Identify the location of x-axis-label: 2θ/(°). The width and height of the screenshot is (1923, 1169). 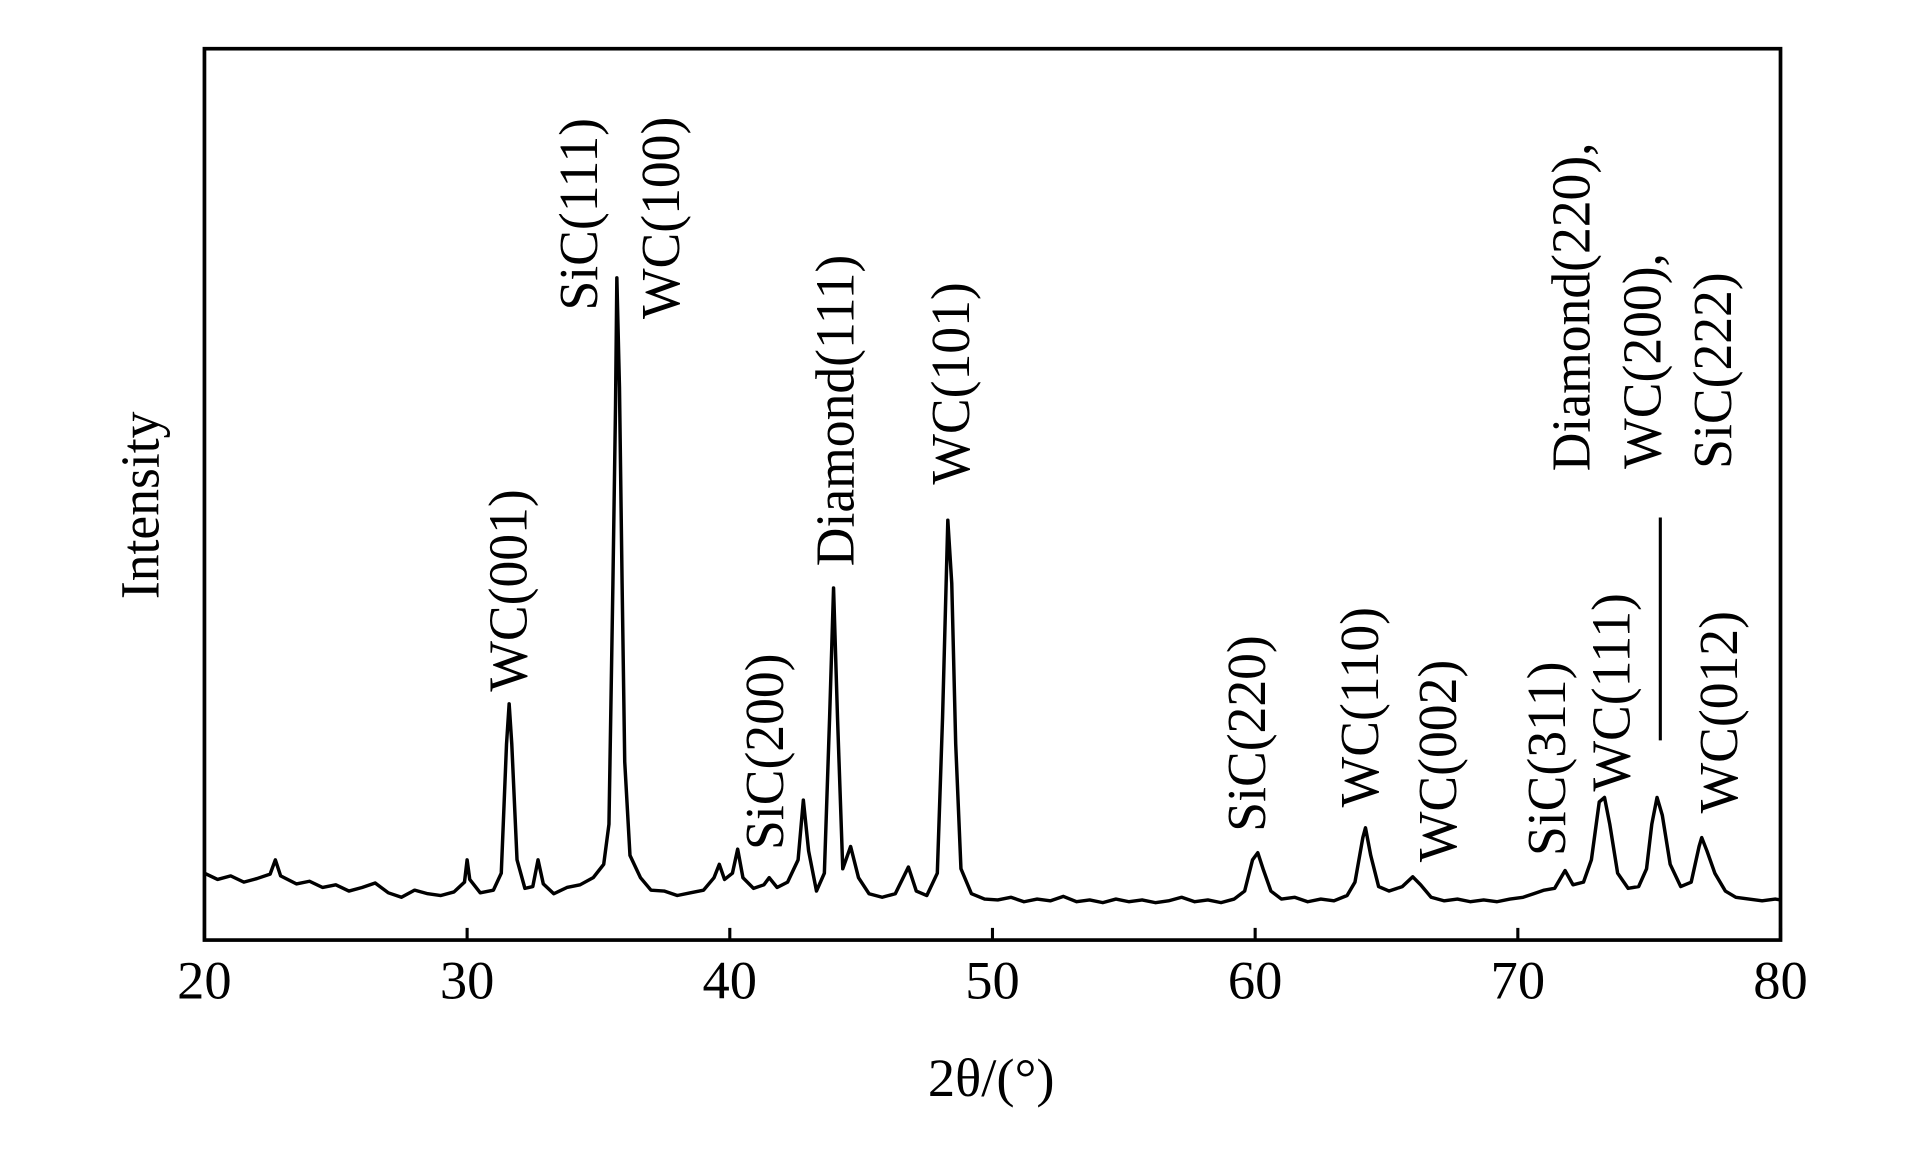
(991, 1077).